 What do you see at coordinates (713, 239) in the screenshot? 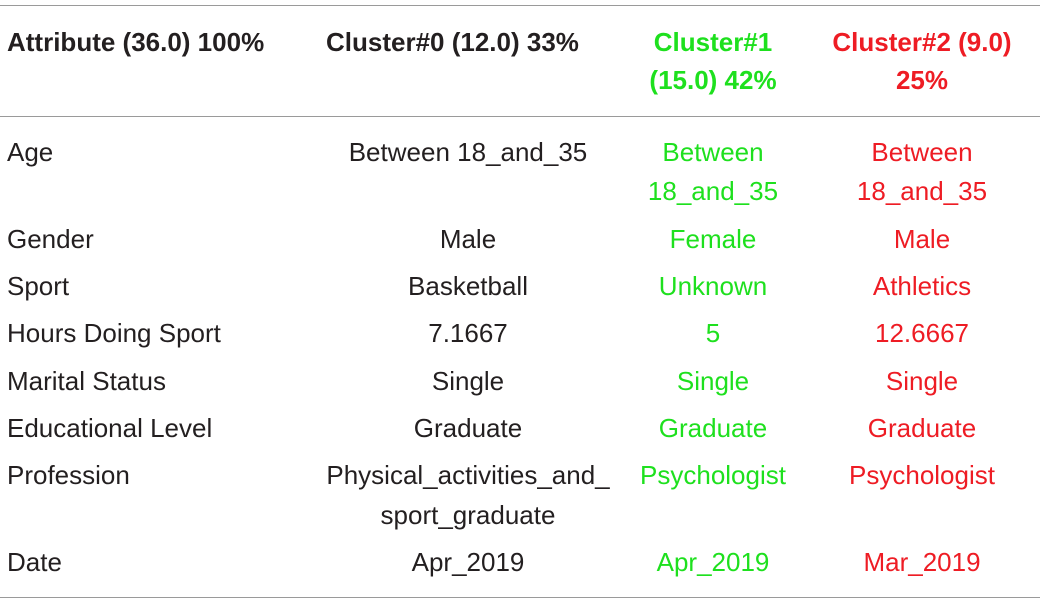
I see `row-gender-cluster1: Female` at bounding box center [713, 239].